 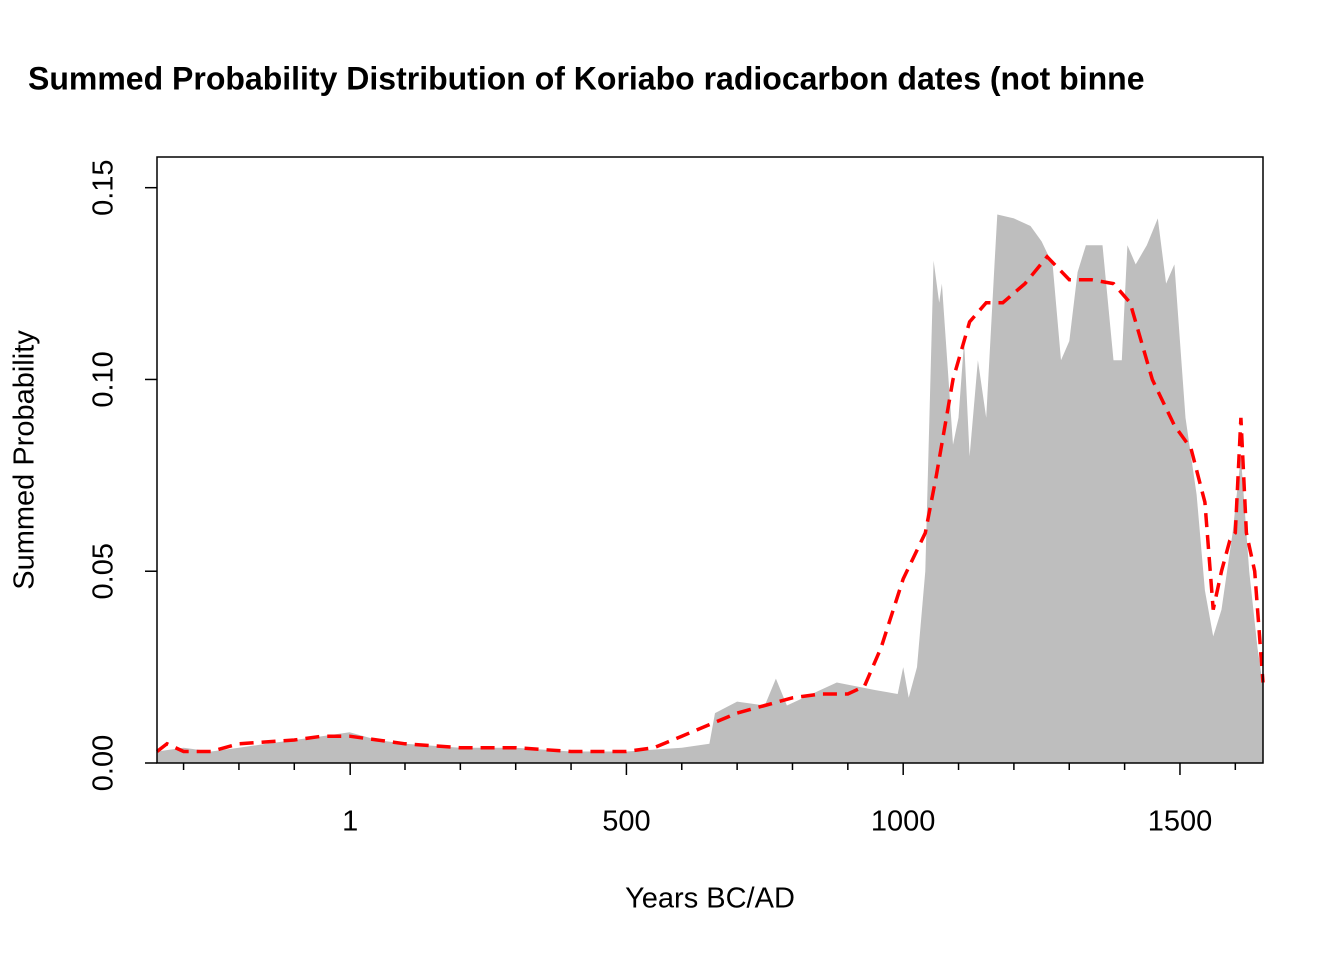 What do you see at coordinates (1180, 822) in the screenshot?
I see `x-tick-label: 1500` at bounding box center [1180, 822].